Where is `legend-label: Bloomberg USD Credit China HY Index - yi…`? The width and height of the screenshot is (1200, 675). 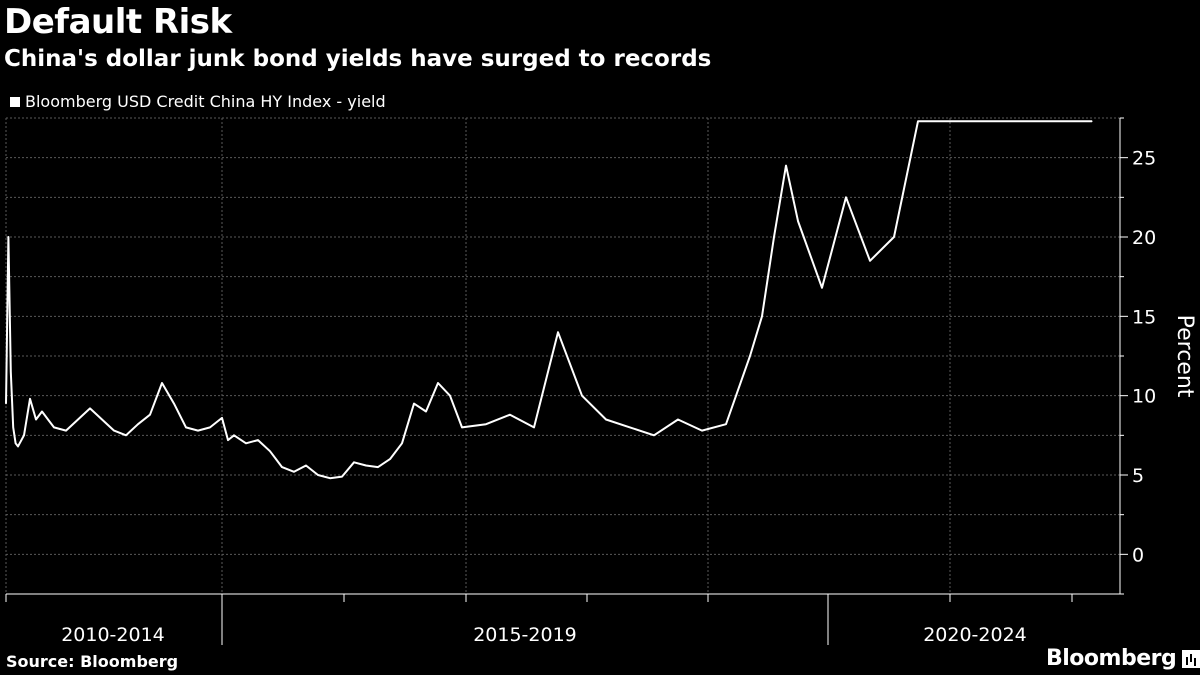
legend-label: Bloomberg USD Credit China HY Index - yi… is located at coordinates (205, 101).